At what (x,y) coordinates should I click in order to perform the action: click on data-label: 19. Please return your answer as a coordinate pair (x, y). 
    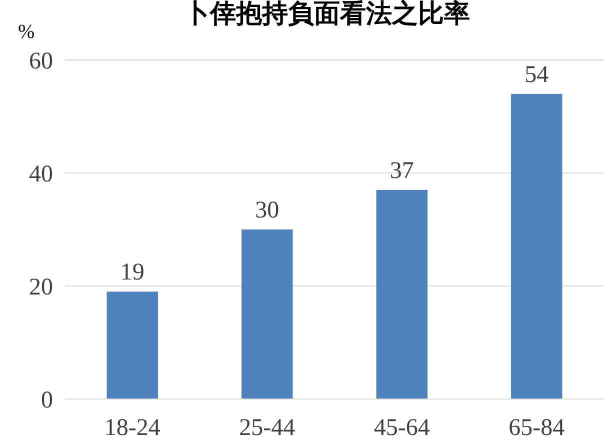
    Looking at the image, I should click on (132, 273).